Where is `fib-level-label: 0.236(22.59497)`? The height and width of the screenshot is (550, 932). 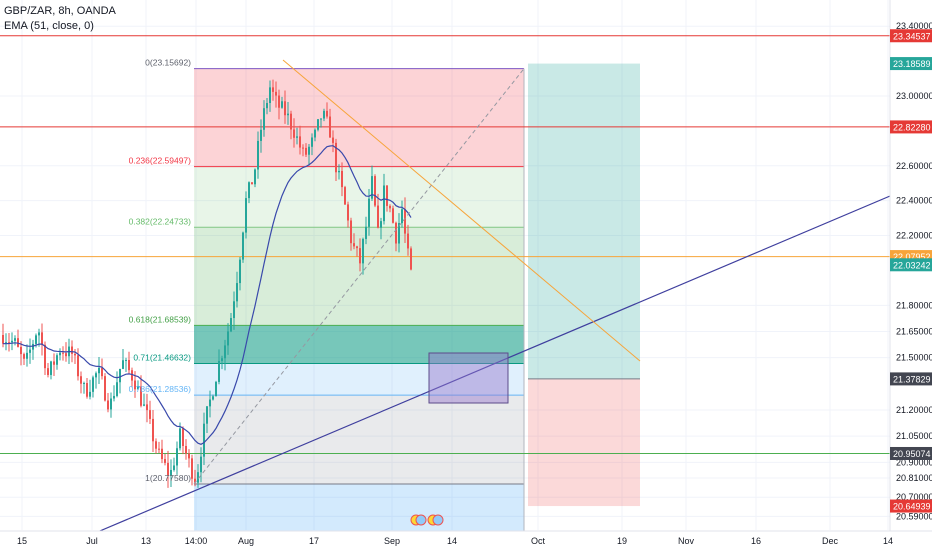
fib-level-label: 0.236(22.59497) is located at coordinates (160, 161).